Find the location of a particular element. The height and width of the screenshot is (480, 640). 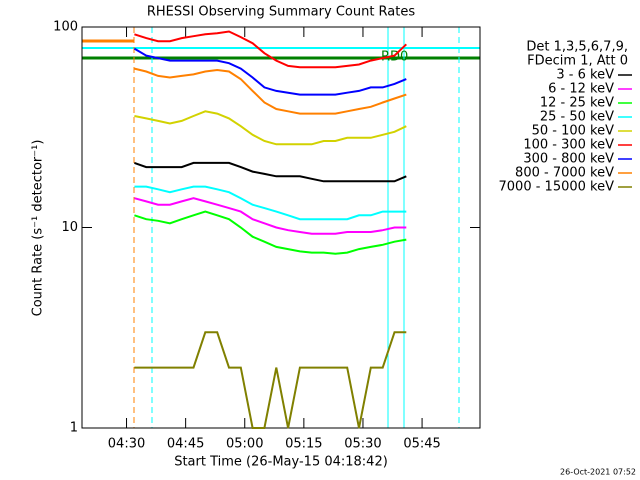

x-tick-label: 05:00 is located at coordinates (244, 444).